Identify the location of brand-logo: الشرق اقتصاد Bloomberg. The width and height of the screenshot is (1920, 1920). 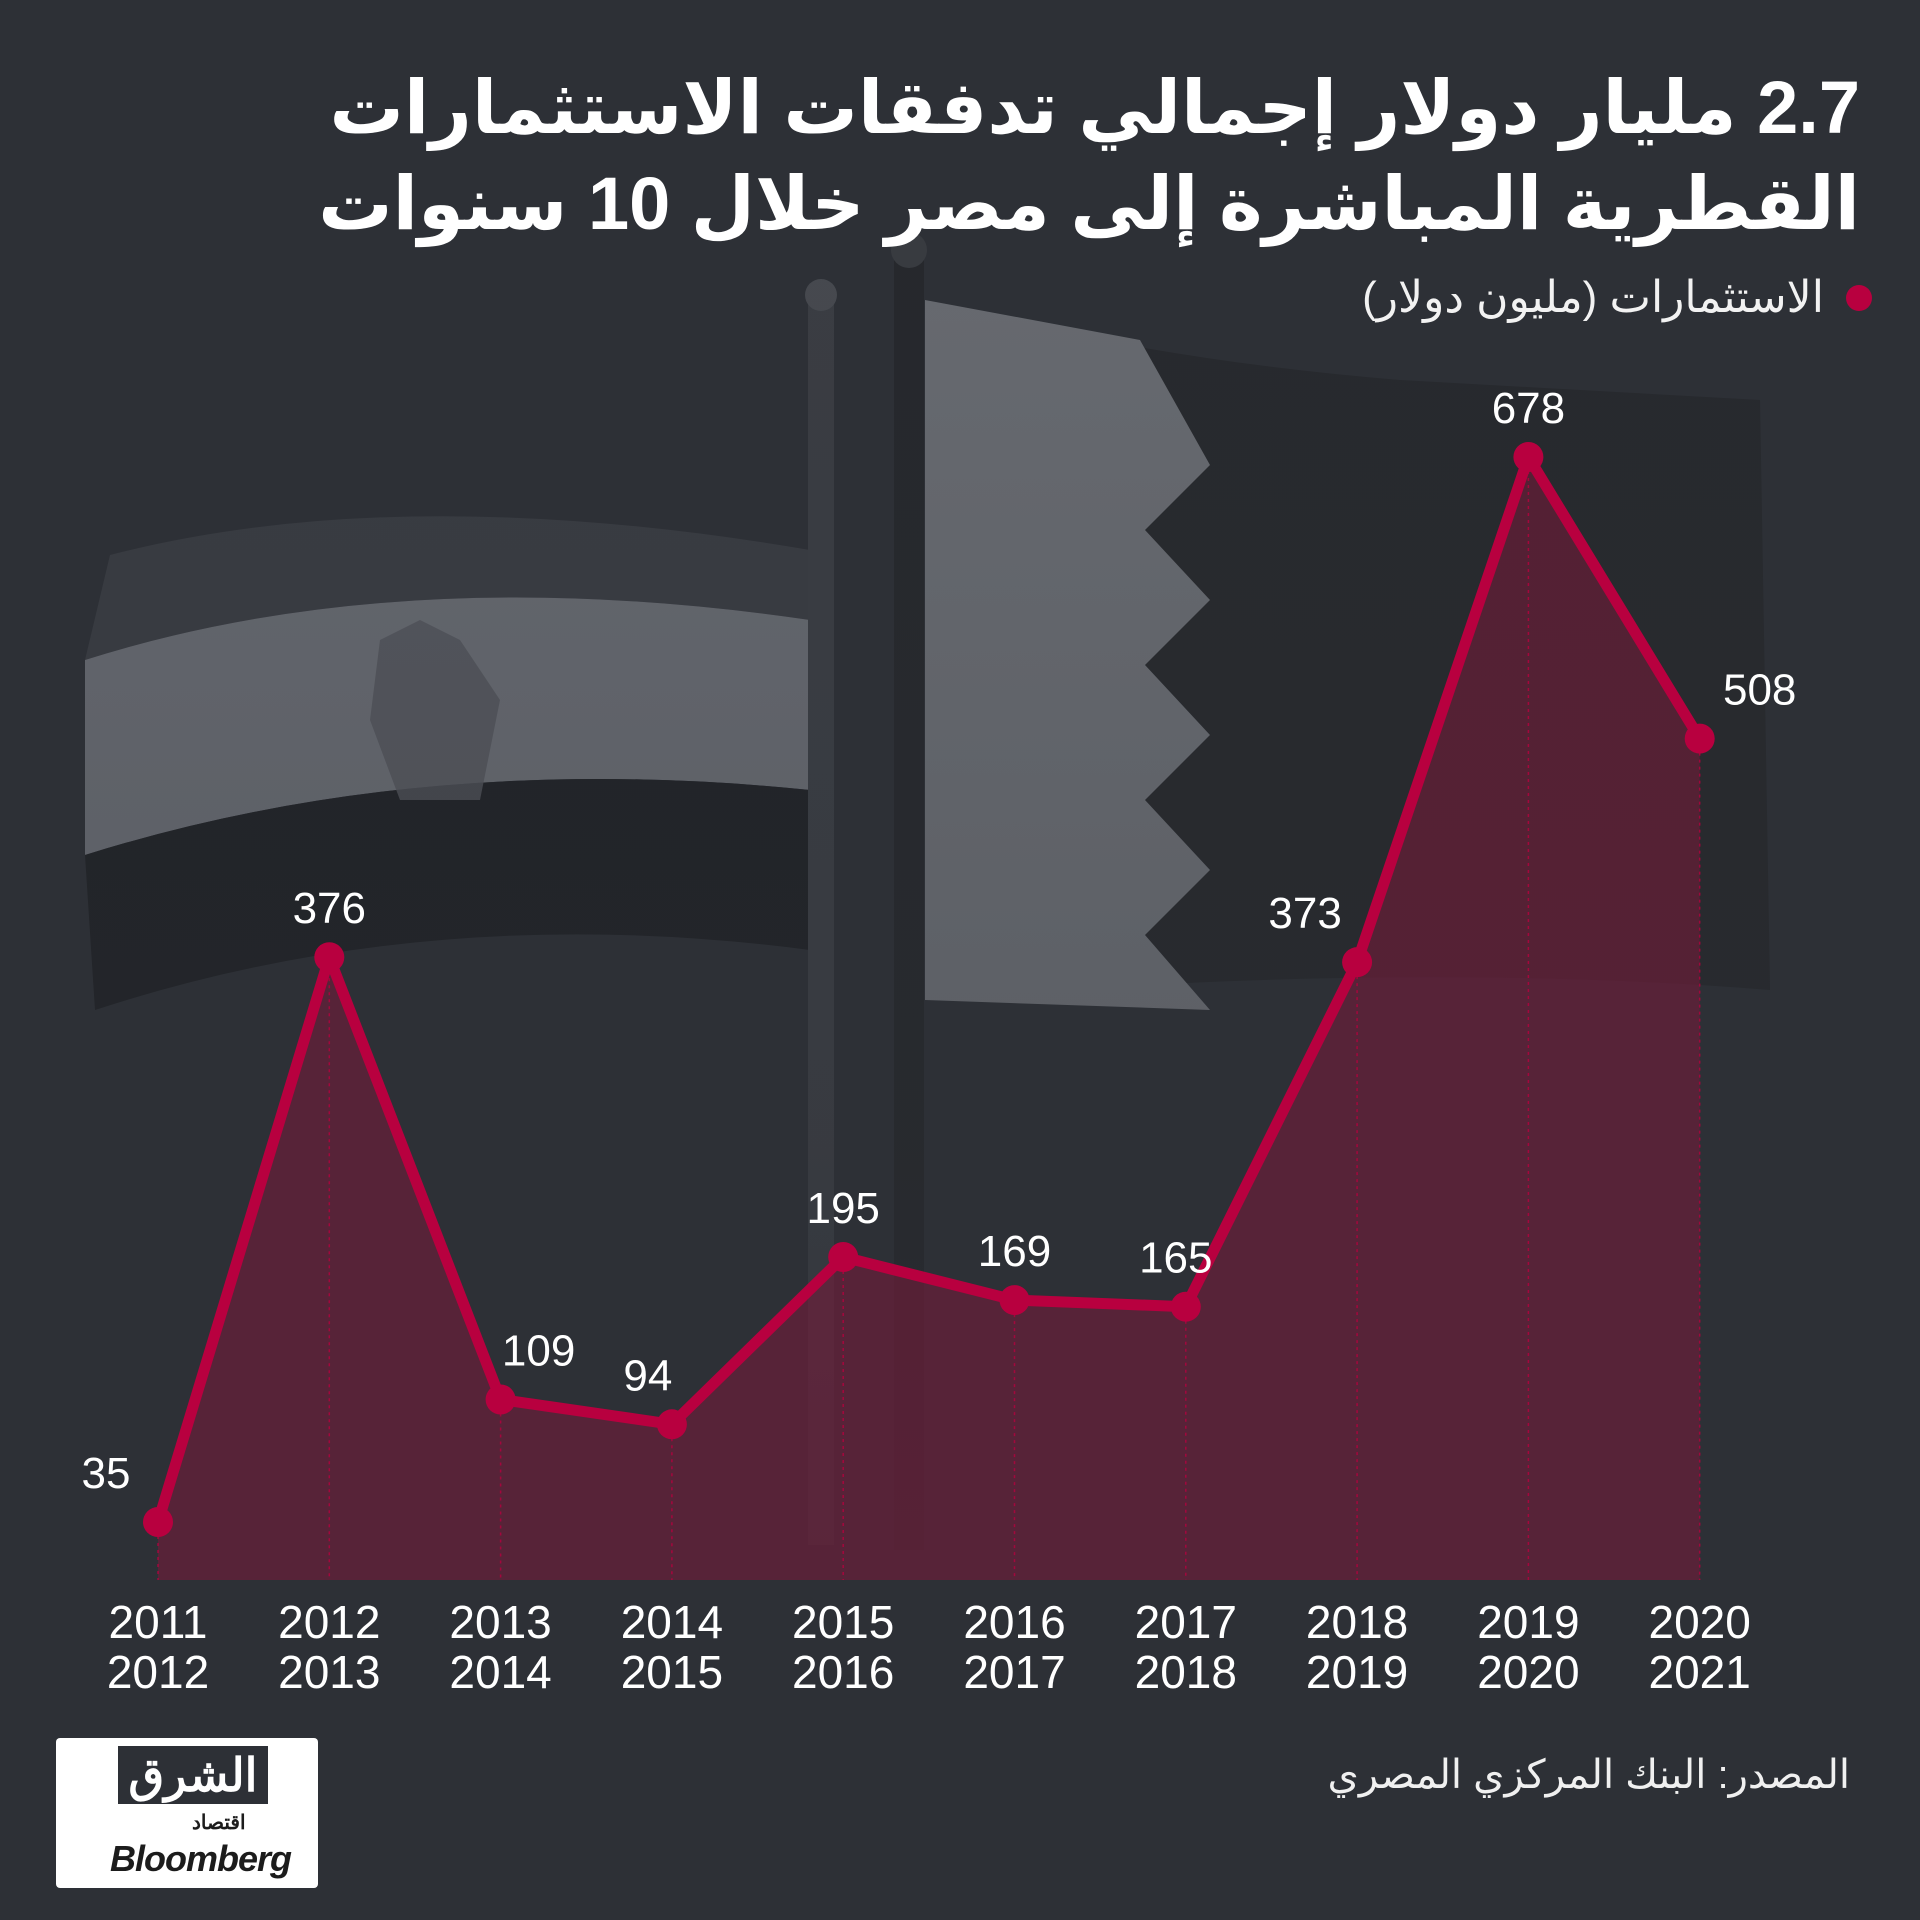
(187, 1813).